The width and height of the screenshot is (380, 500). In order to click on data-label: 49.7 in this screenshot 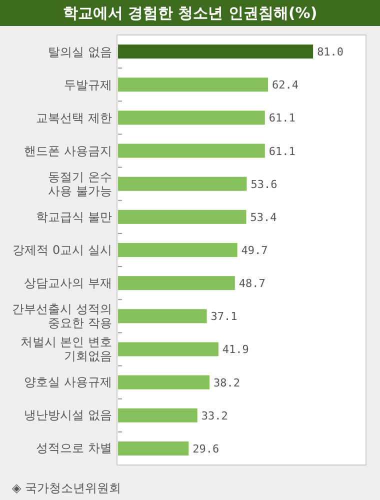, I will do `click(254, 250)`.